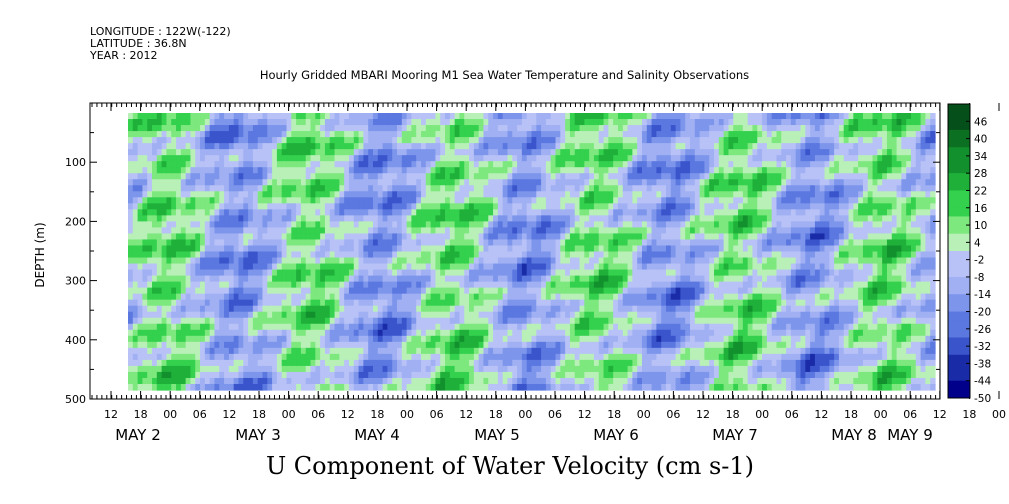  Describe the element at coordinates (982, 347) in the screenshot. I see `colorbar-label: -32` at that location.